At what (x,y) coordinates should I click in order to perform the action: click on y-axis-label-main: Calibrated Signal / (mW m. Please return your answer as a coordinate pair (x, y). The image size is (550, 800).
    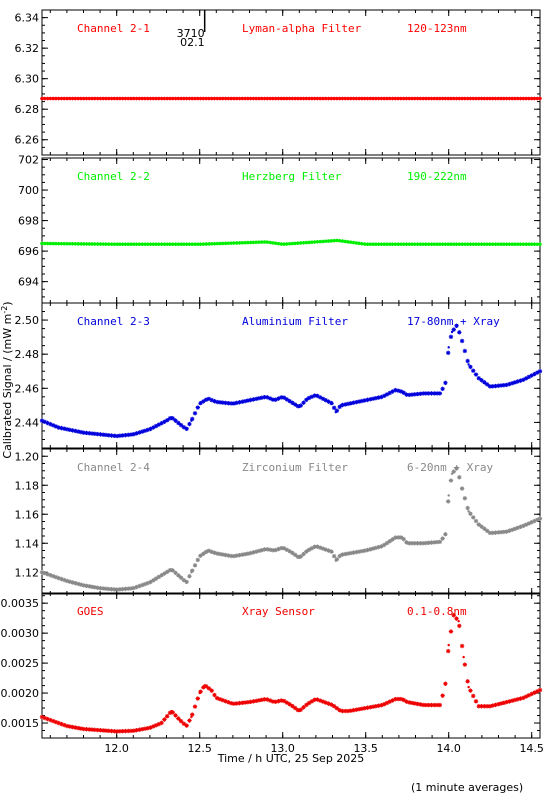
    Looking at the image, I should click on (7, 386).